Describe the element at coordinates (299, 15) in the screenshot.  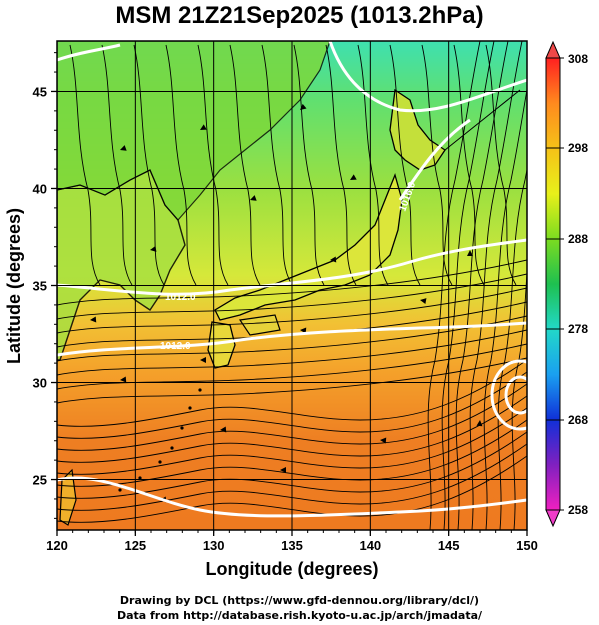
I see `map-title: MSM 21Z21Sep2025 (1013.2hPa)` at that location.